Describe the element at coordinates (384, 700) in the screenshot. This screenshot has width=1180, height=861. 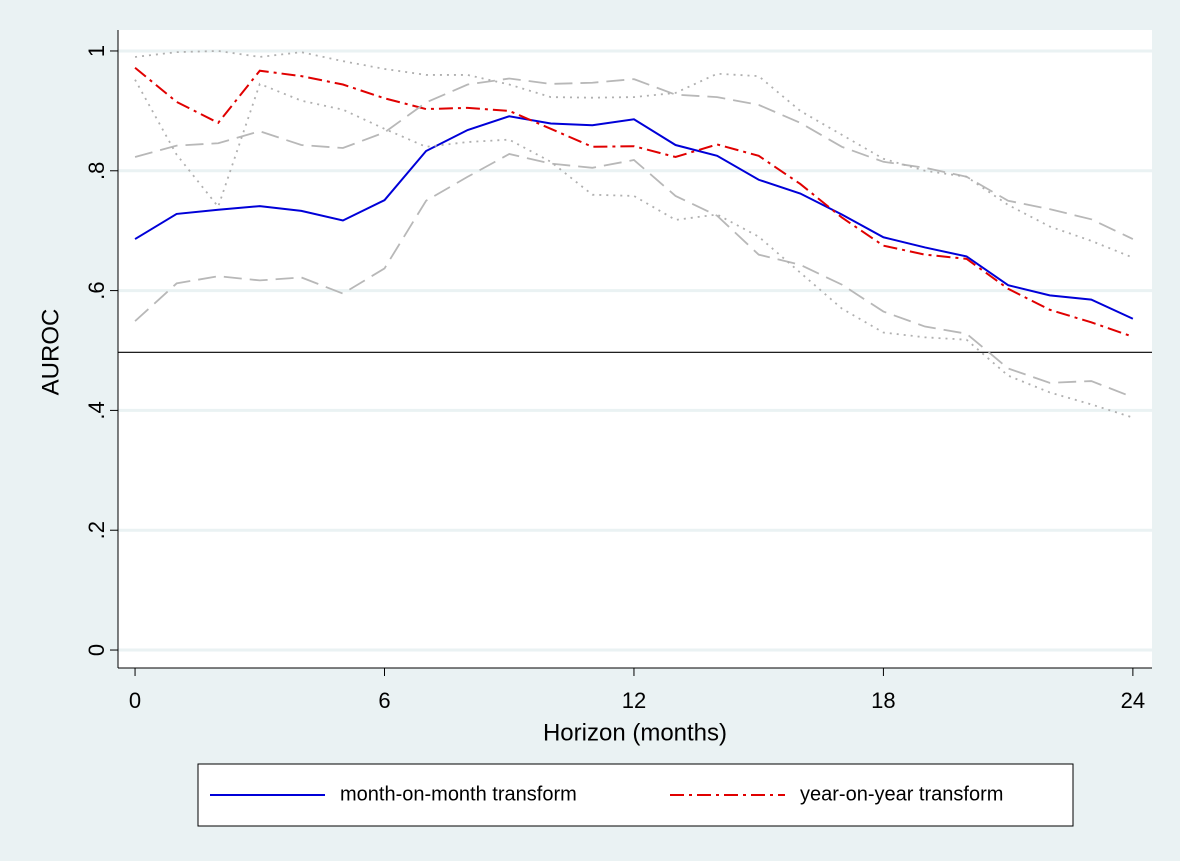
I see `x-tick-label: 6` at that location.